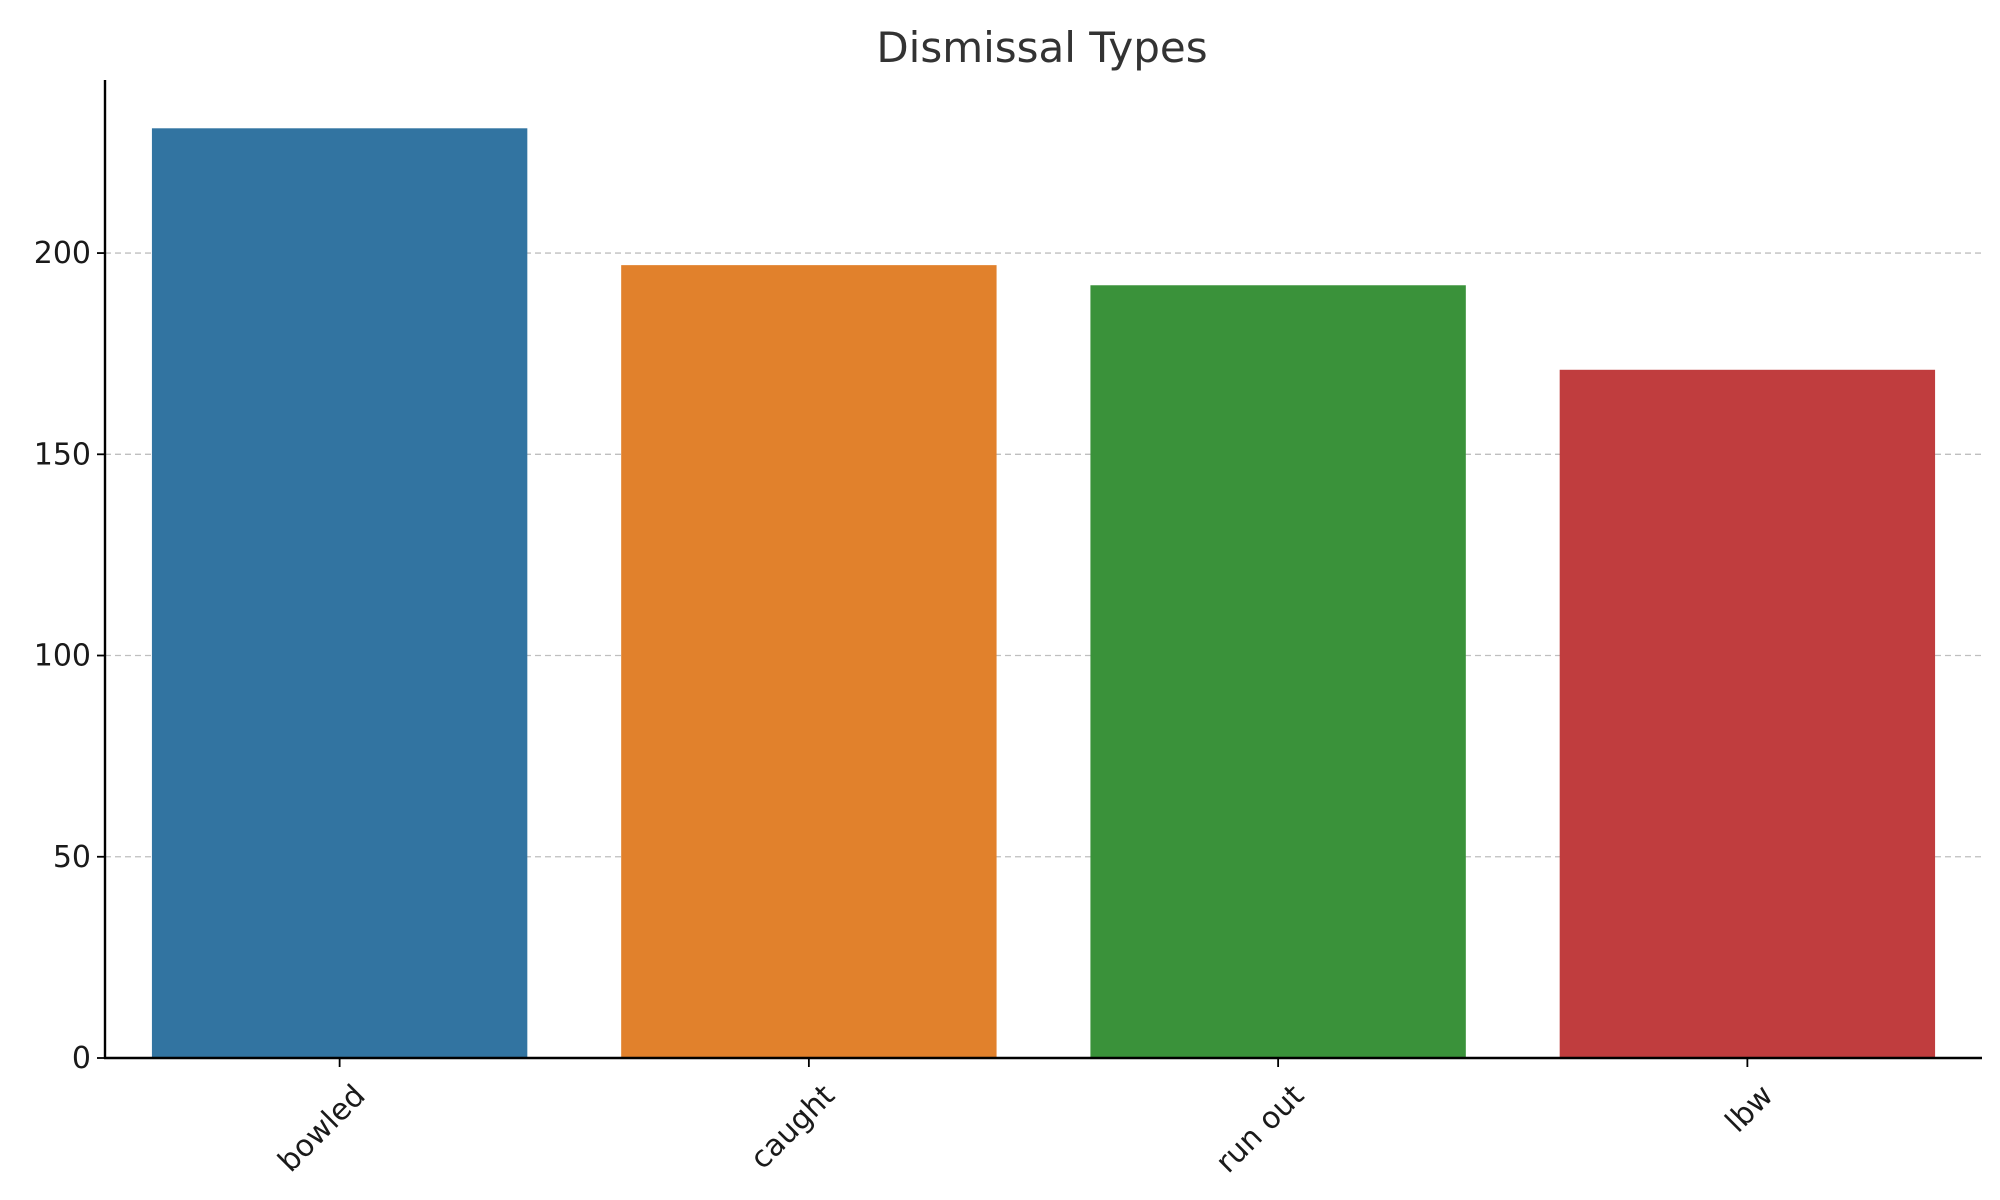 Image resolution: width=2000 pixels, height=1200 pixels. I want to click on x-tick-label-run-out: run out, so click(1260, 1129).